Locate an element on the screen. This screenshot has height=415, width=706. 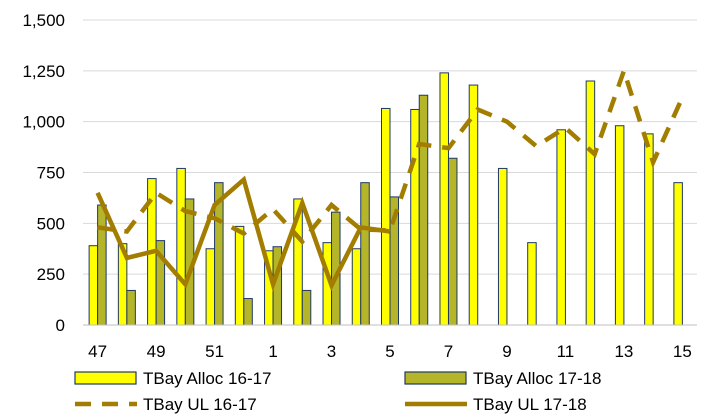
x-tick-label: 9 is located at coordinates (506, 351).